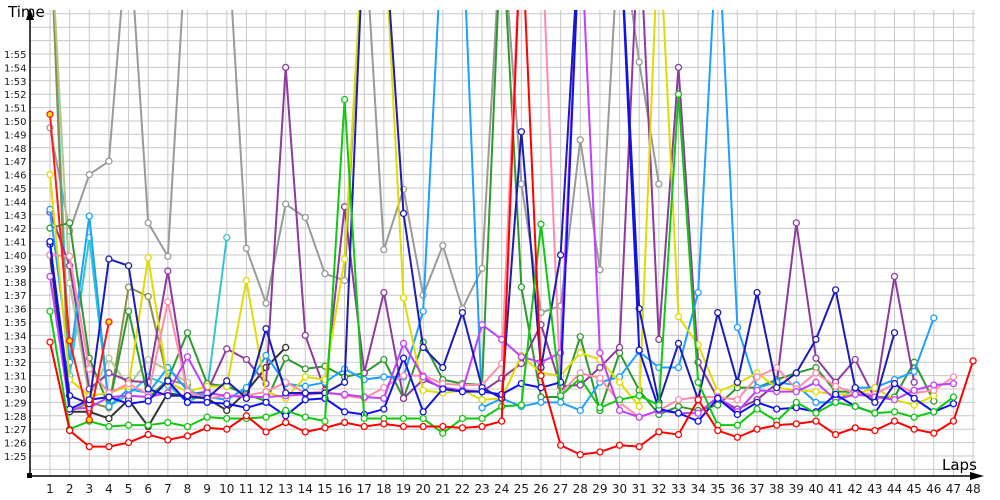 The height and width of the screenshot is (500, 1000). Describe the element at coordinates (796, 489) in the screenshot. I see `x-tick-label: 39` at that location.